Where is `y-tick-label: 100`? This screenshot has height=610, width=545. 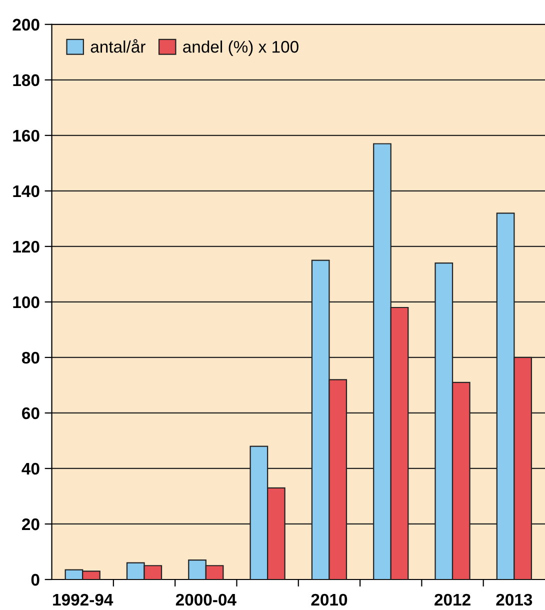 y-tick-label: 100 is located at coordinates (26, 302).